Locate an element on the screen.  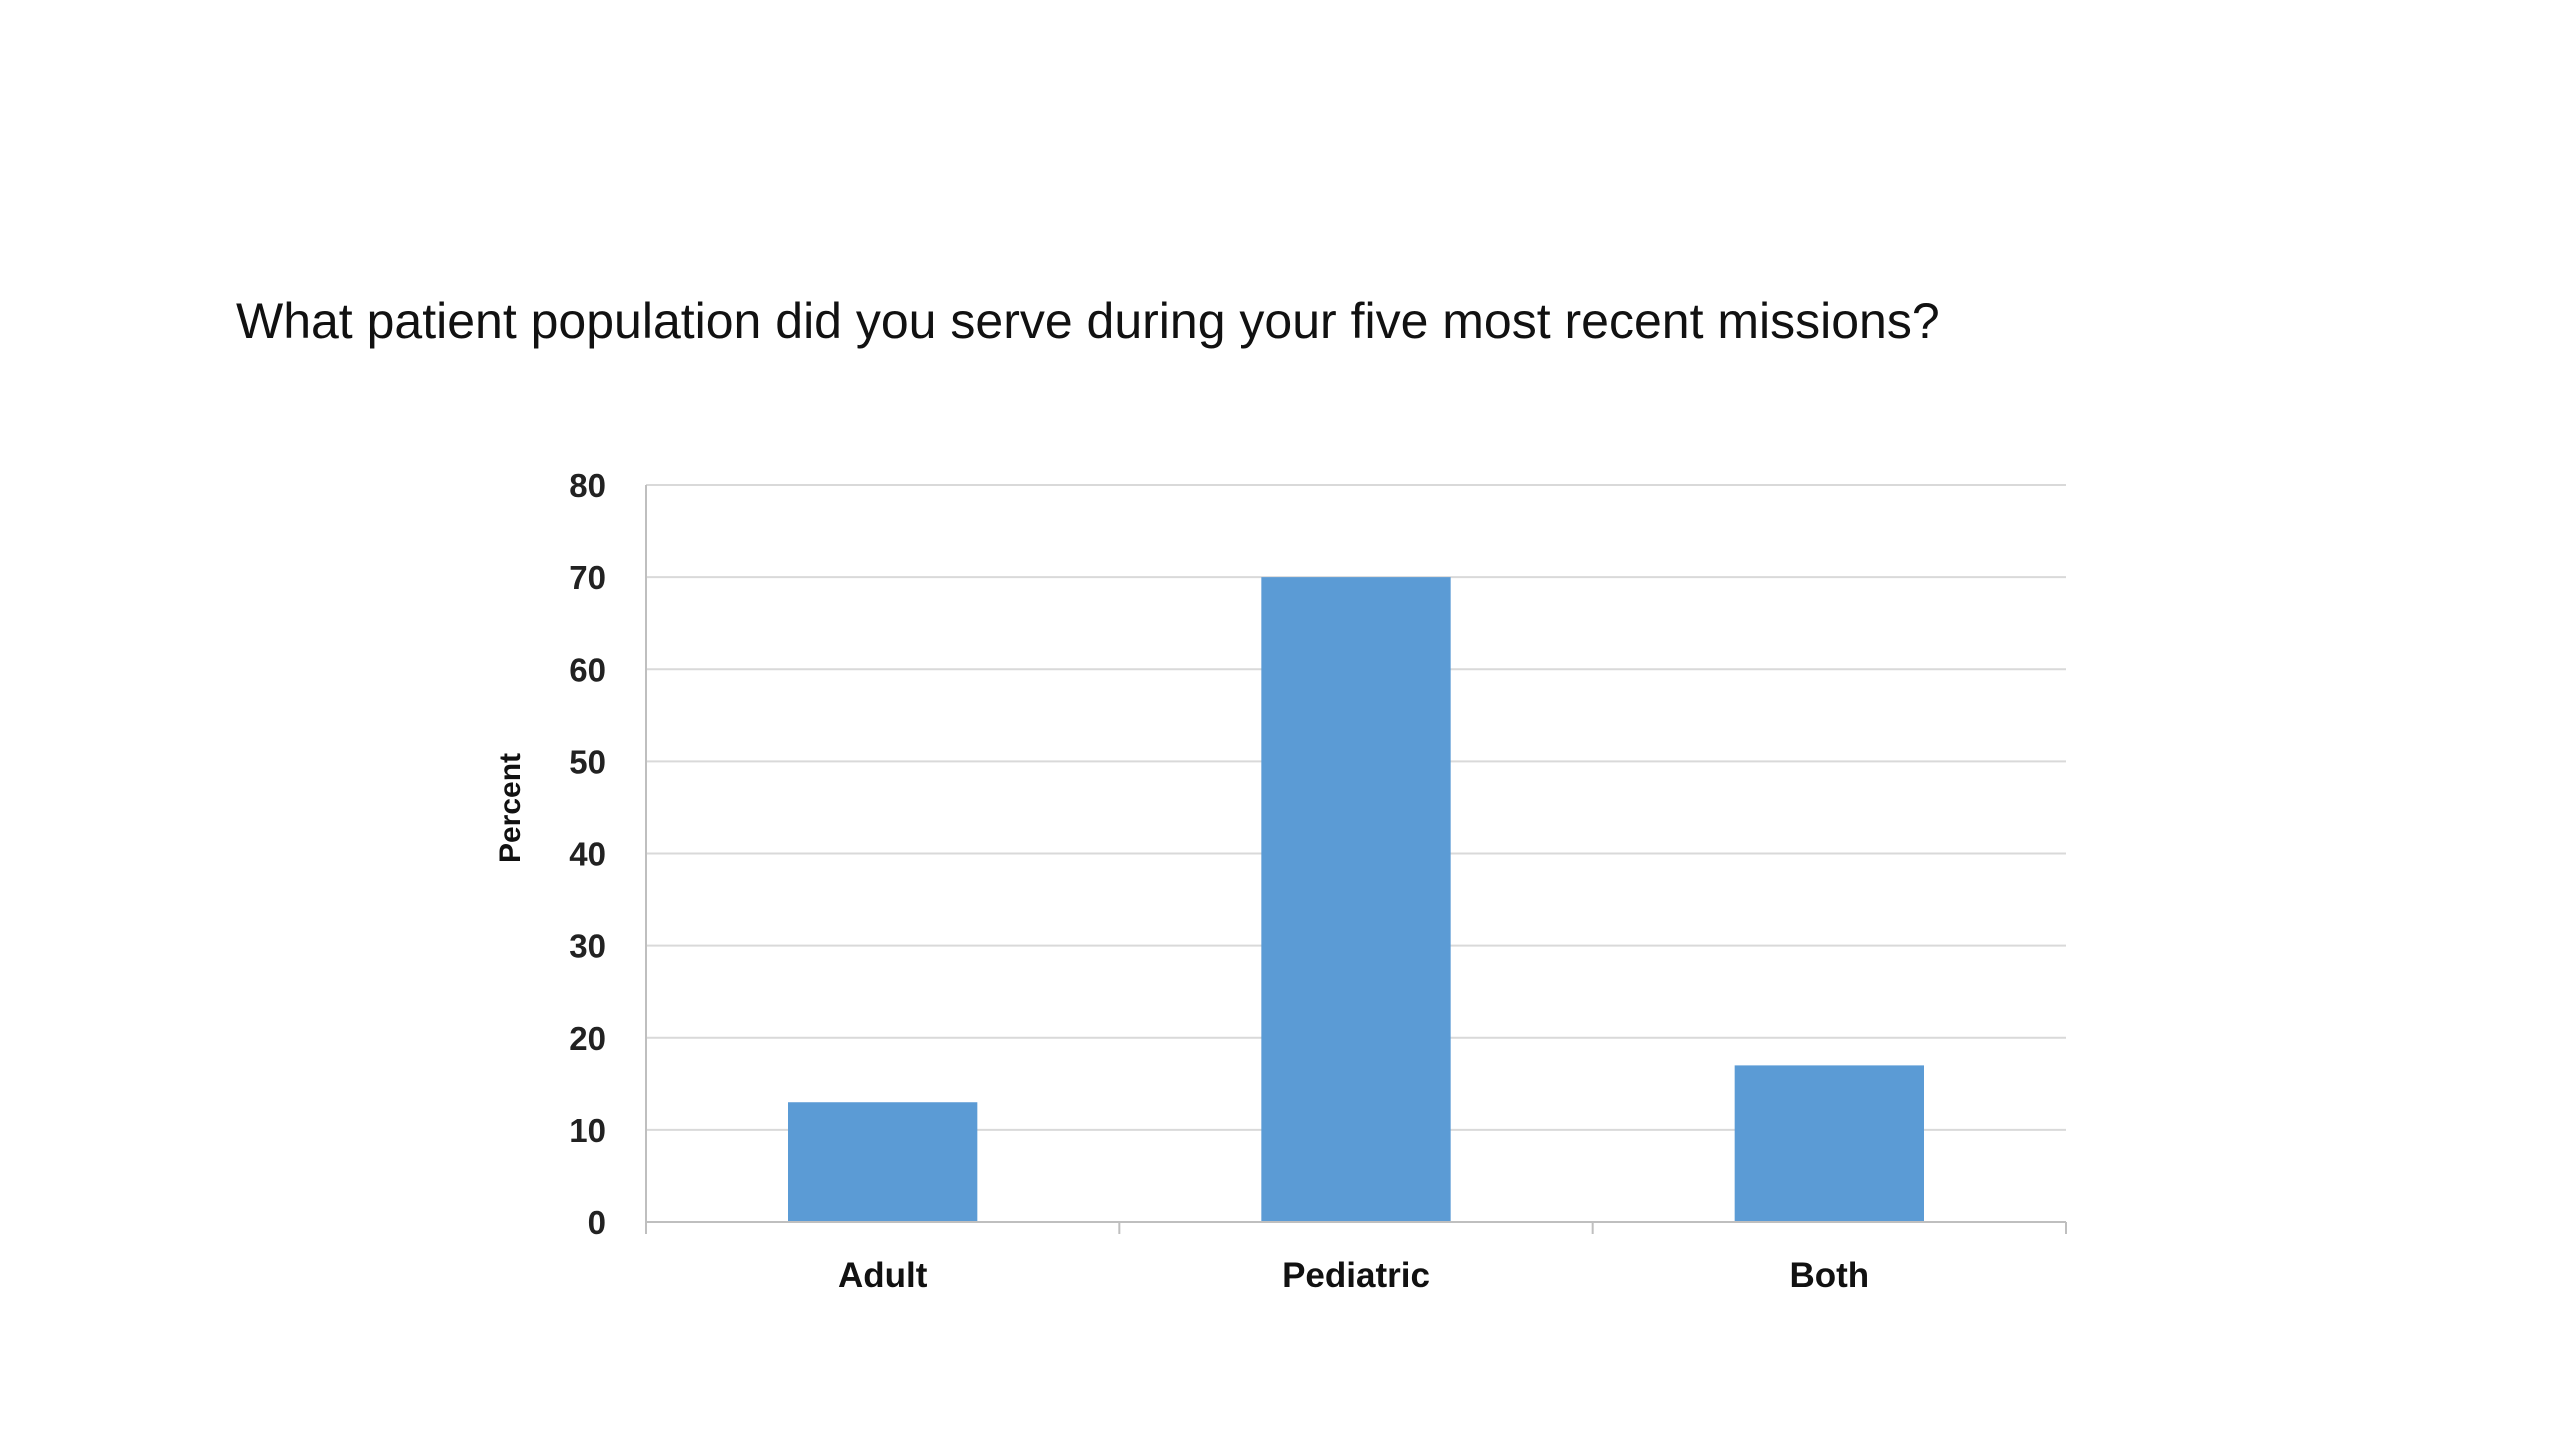
x-category-label: Both is located at coordinates (1829, 1275).